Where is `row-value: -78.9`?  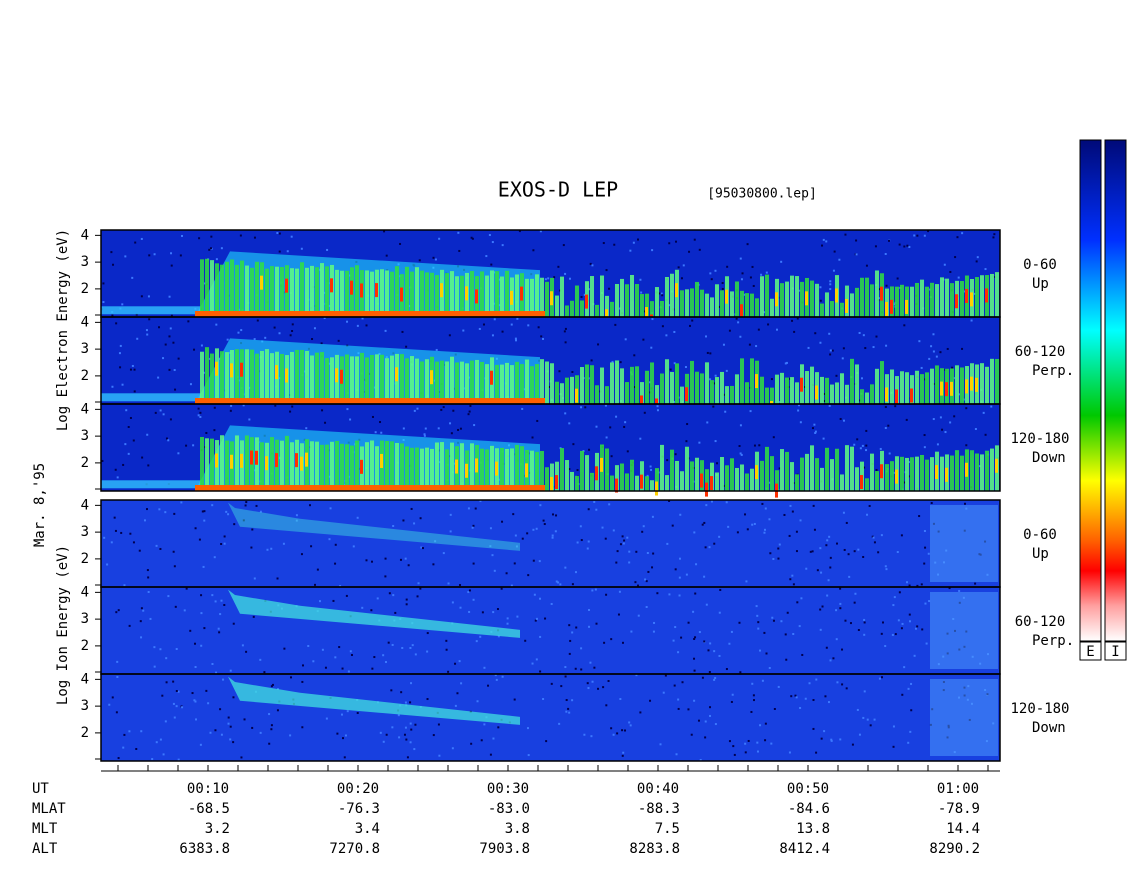 row-value: -78.9 is located at coordinates (959, 809).